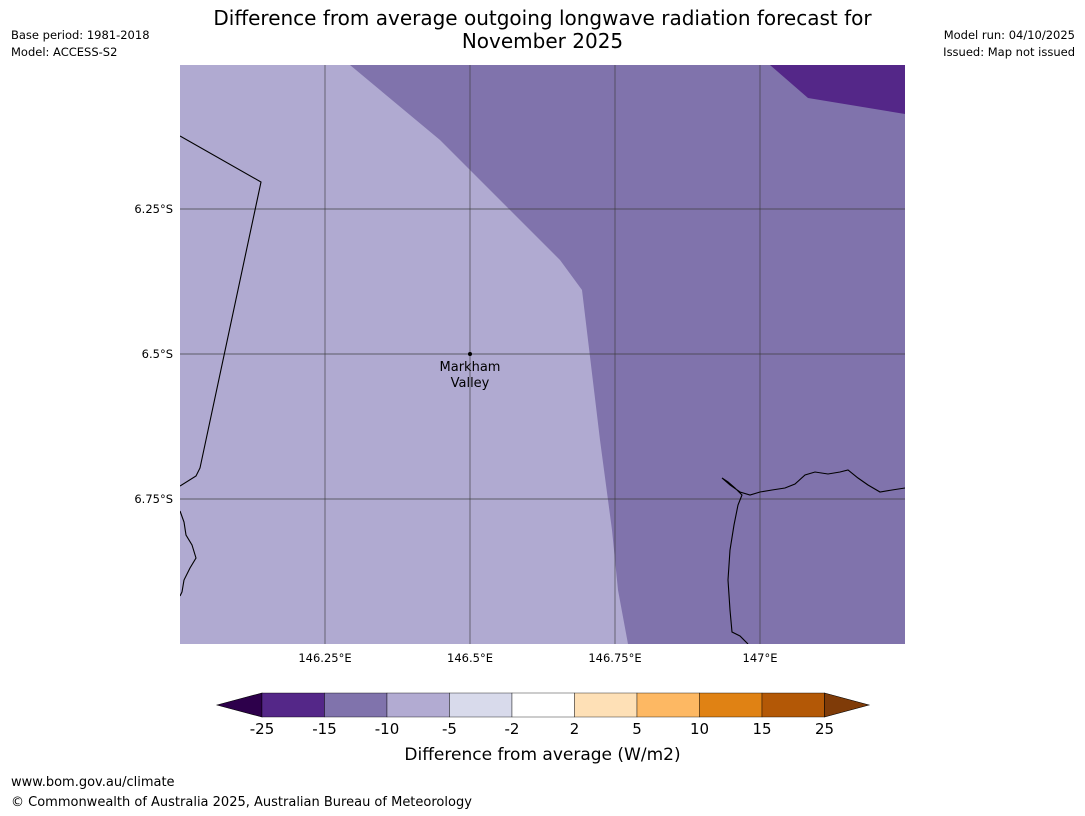  Describe the element at coordinates (262, 729) in the screenshot. I see `colorbar-tick: -25` at that location.